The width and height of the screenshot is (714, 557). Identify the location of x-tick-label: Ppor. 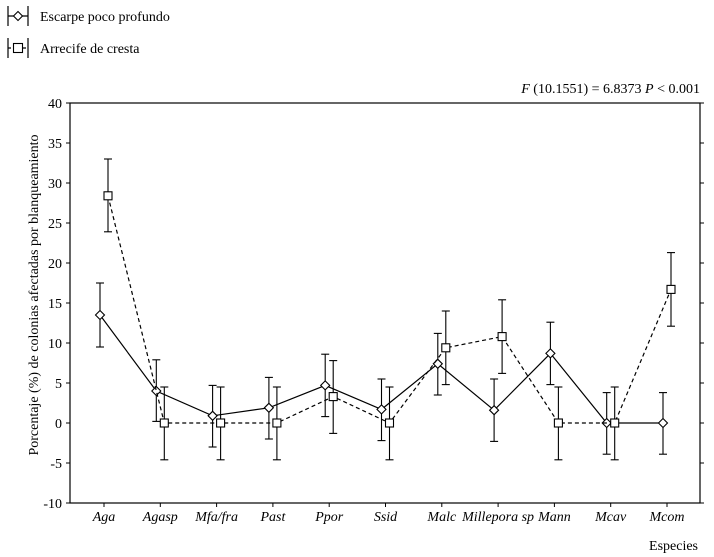
(329, 517).